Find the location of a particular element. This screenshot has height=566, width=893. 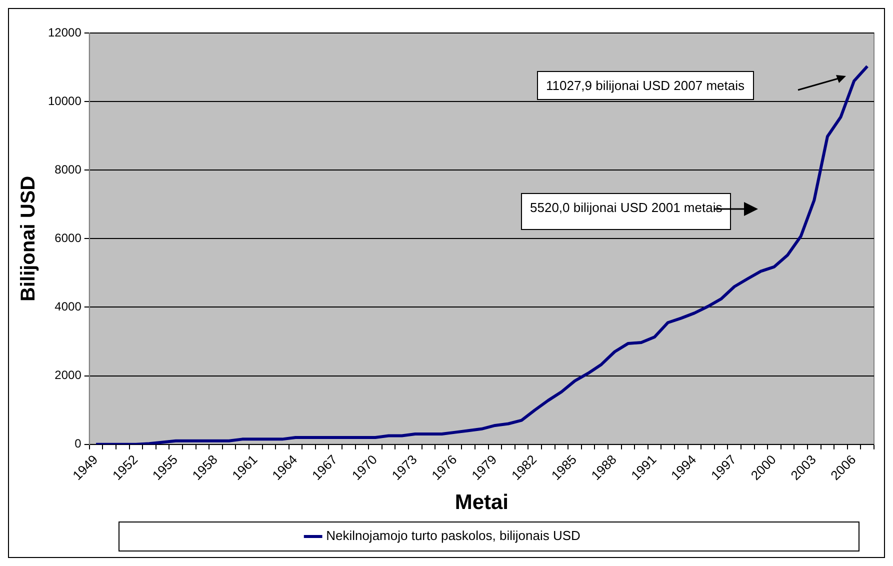

y-tick-label: 6000 is located at coordinates (68, 237).